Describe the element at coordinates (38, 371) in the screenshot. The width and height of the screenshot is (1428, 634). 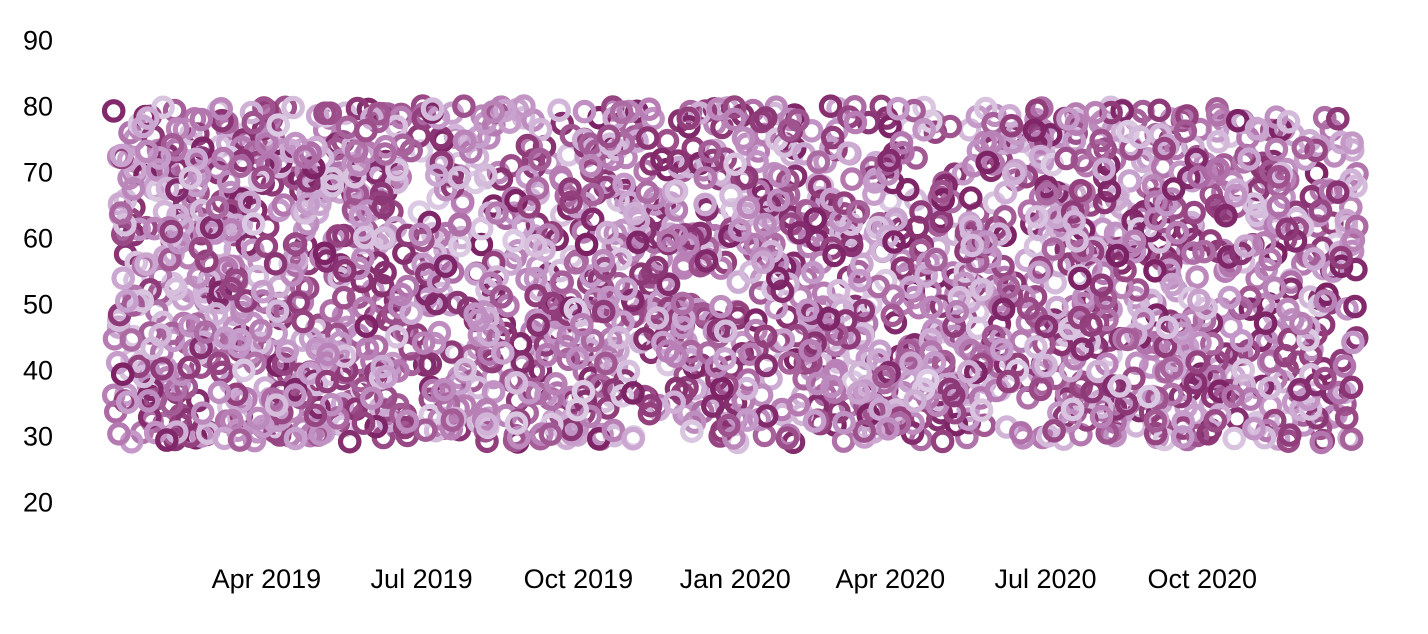
I see `y-axis-tick-label: 40` at that location.